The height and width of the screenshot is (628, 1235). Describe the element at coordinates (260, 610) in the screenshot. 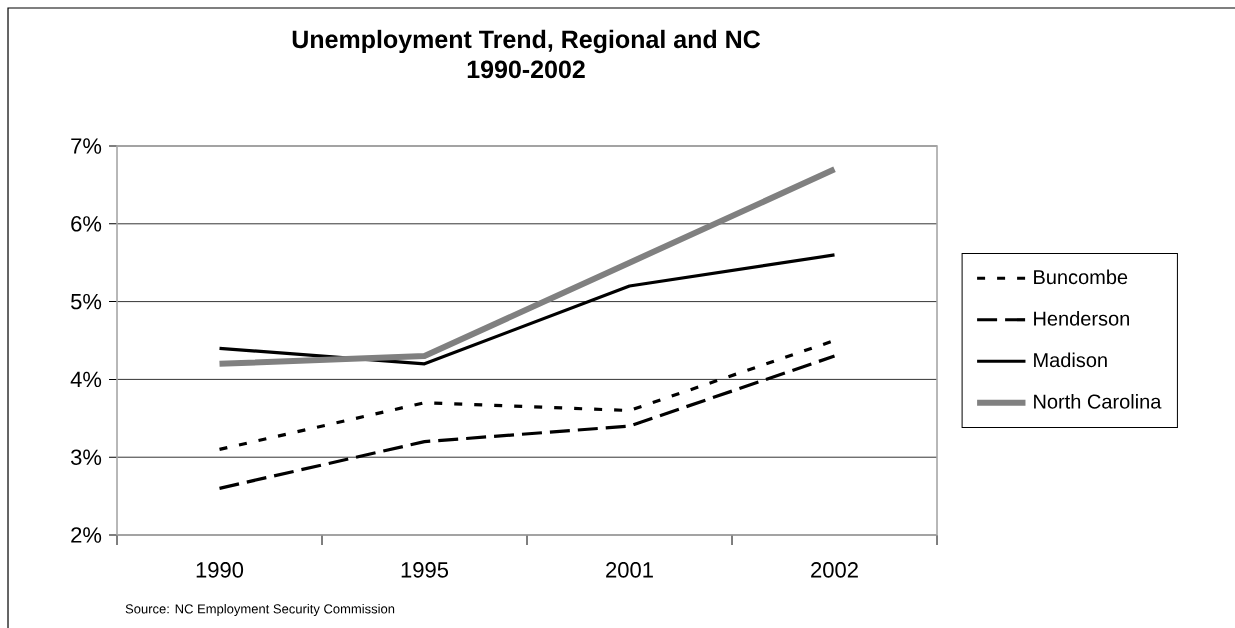

I see `source-note: Source: NC Employment Security Commission` at that location.